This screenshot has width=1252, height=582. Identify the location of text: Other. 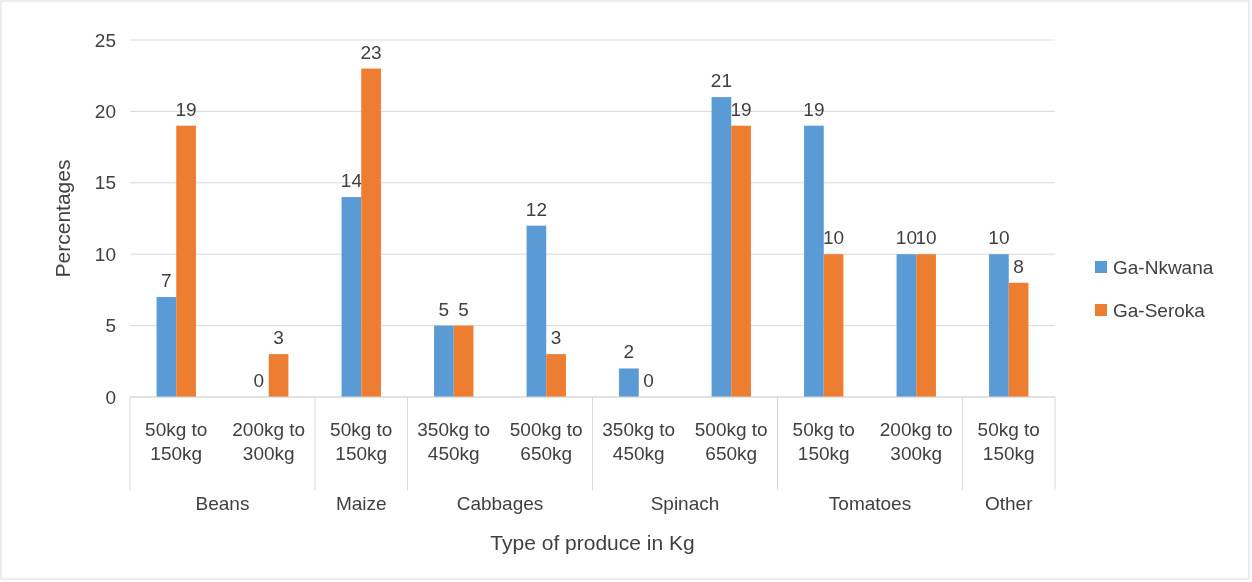
(1009, 503).